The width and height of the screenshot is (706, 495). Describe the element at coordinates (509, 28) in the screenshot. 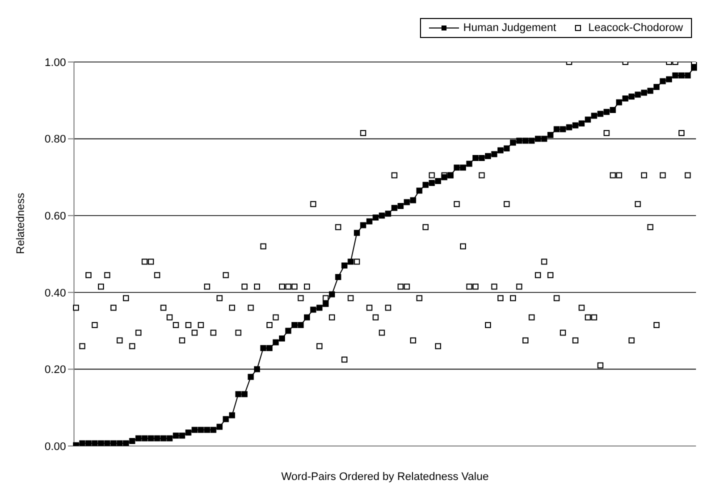

I see `legend-label: Human Judgement` at that location.